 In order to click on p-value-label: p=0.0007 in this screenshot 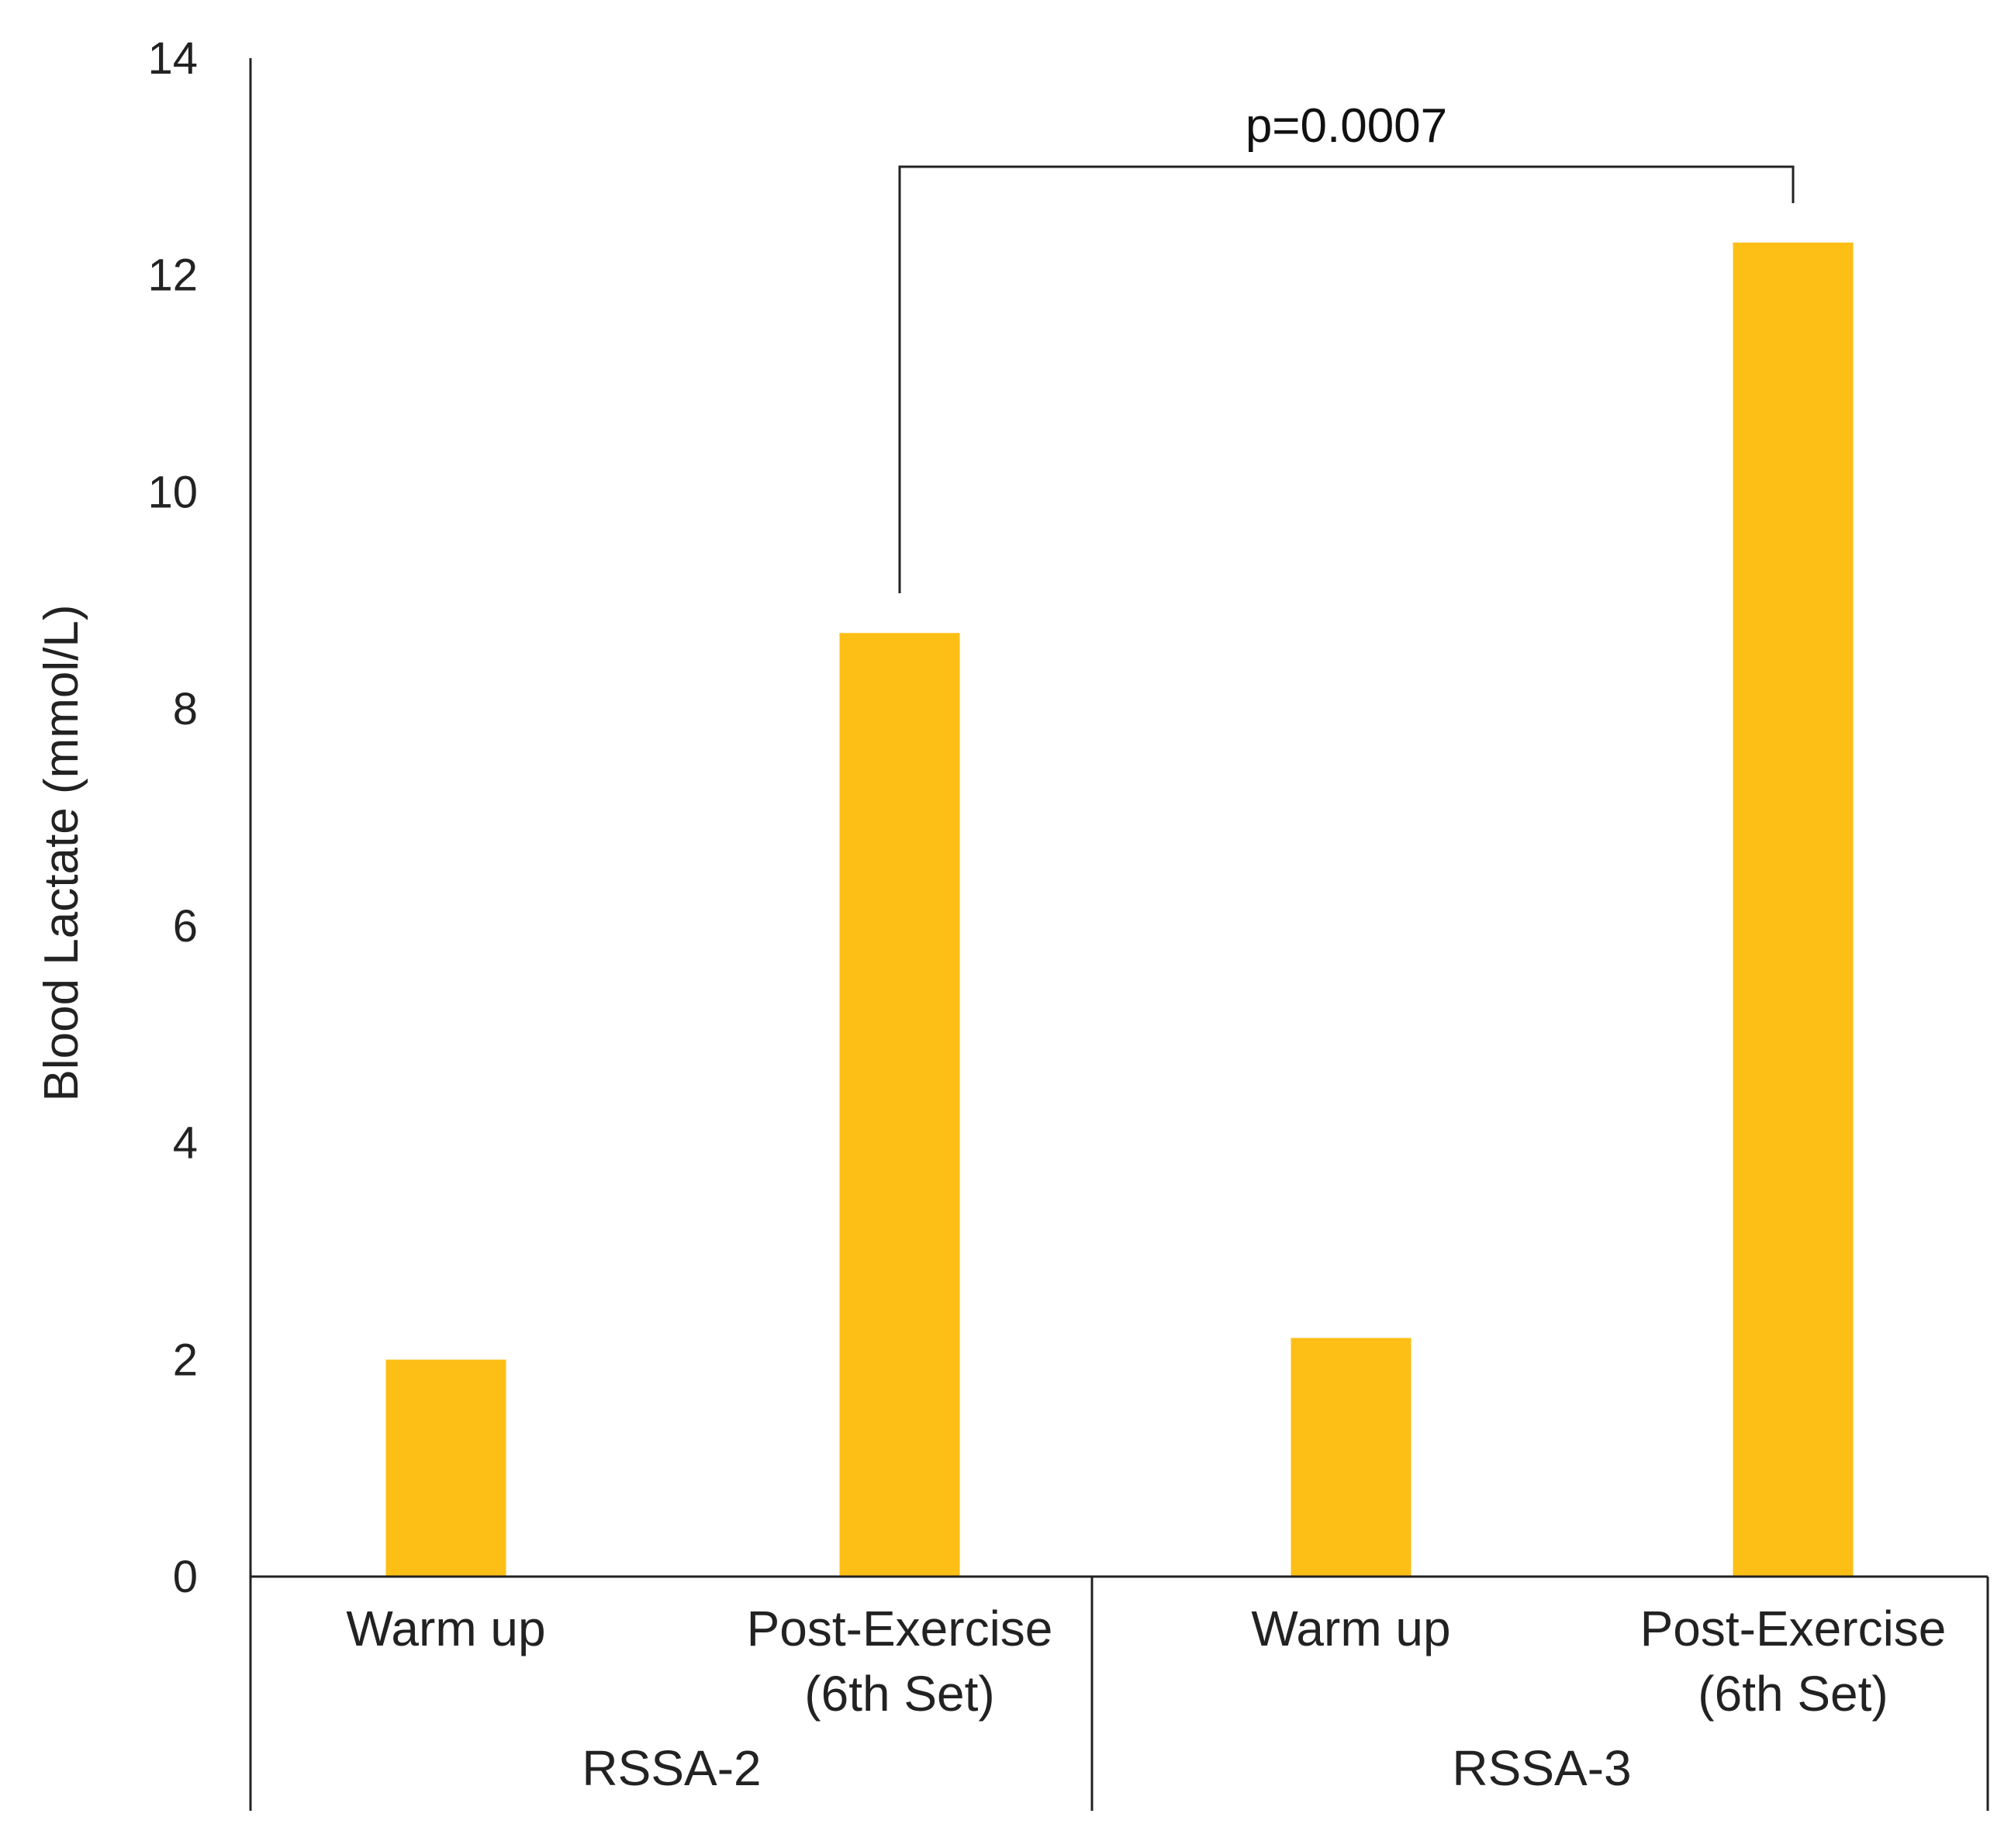, I will do `click(1346, 126)`.